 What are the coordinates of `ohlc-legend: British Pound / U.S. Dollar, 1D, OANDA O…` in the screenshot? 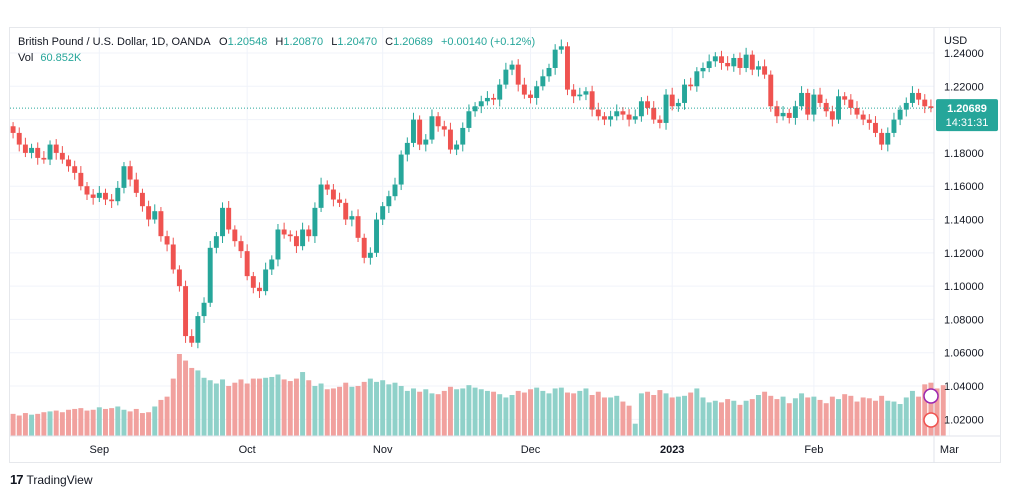 It's located at (276, 42).